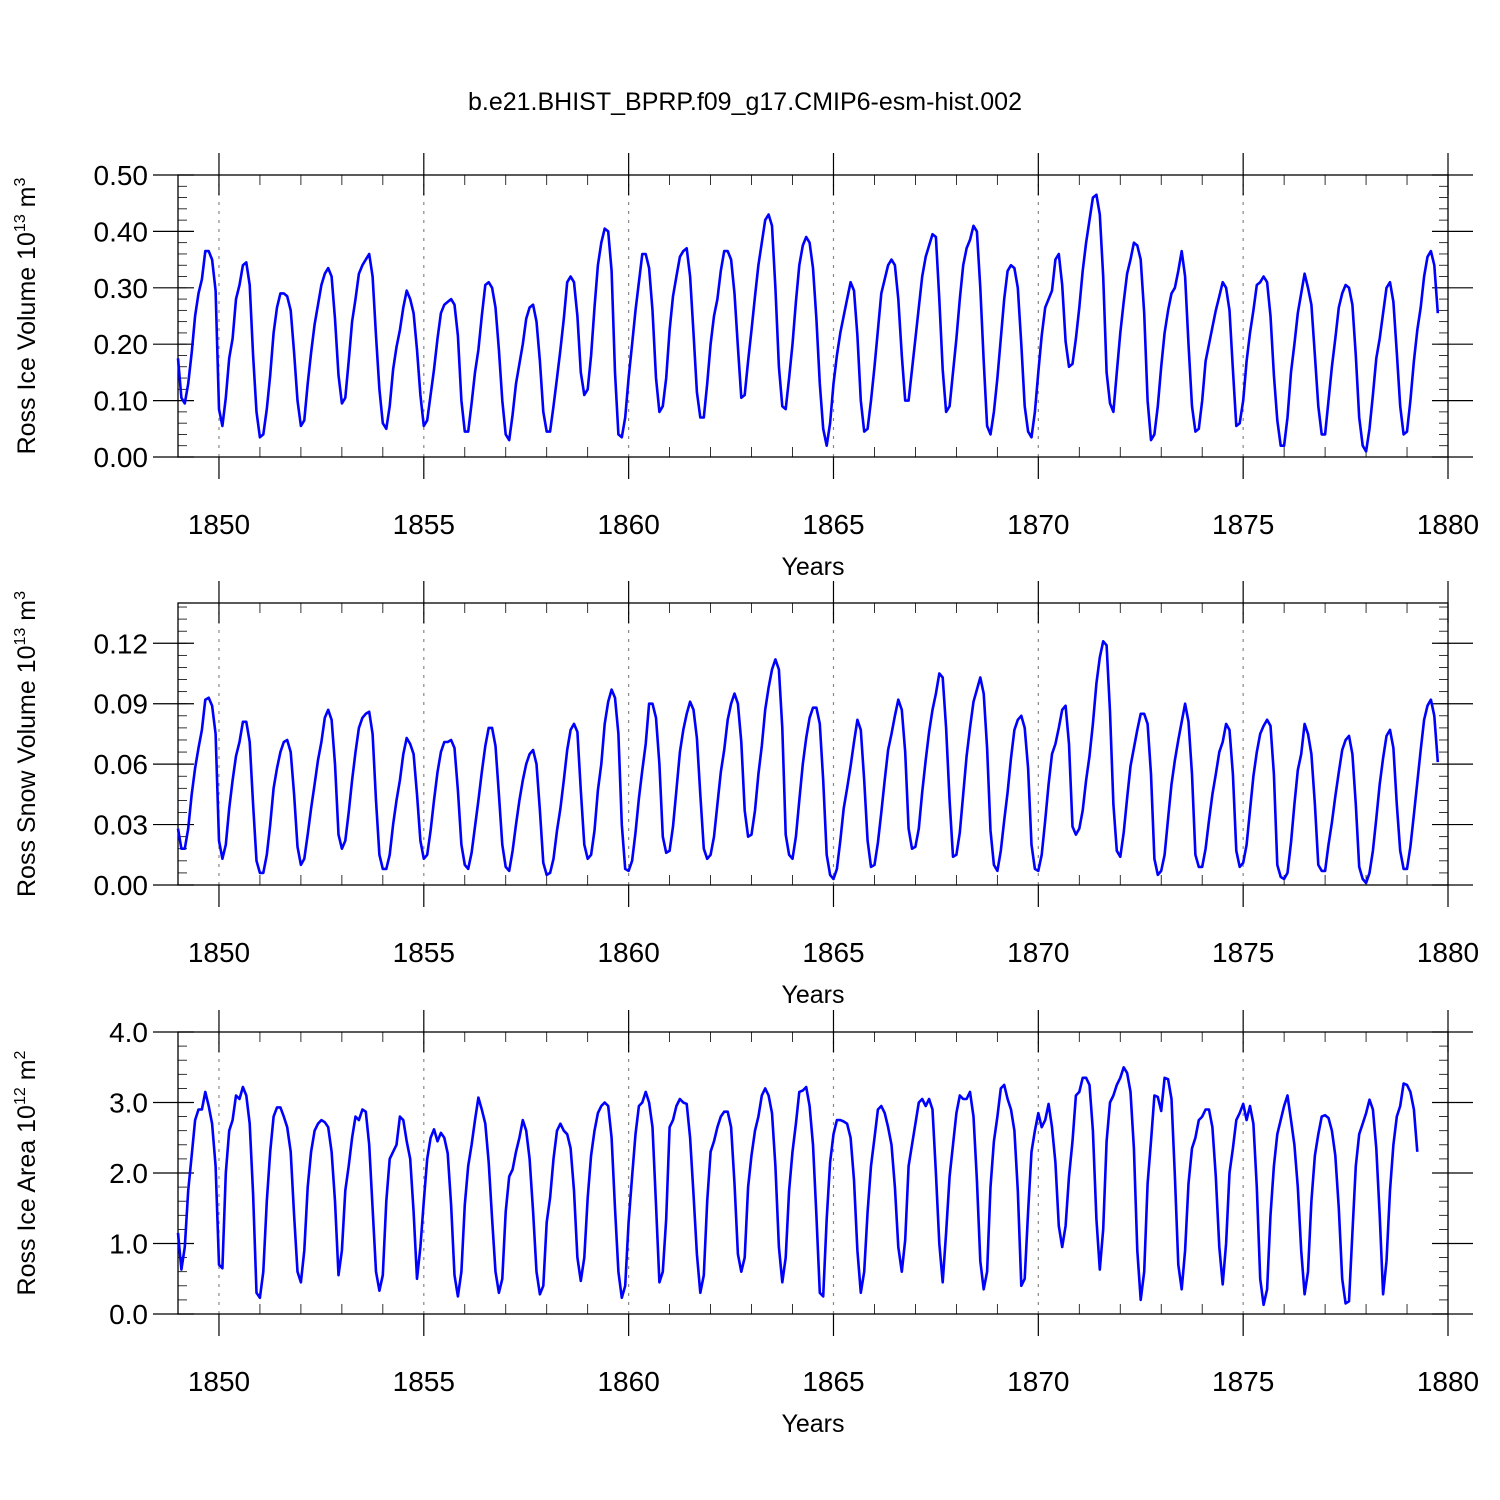 The image size is (1500, 1500). What do you see at coordinates (424, 524) in the screenshot?
I see `ice-volume-x-tick-label: 1855` at bounding box center [424, 524].